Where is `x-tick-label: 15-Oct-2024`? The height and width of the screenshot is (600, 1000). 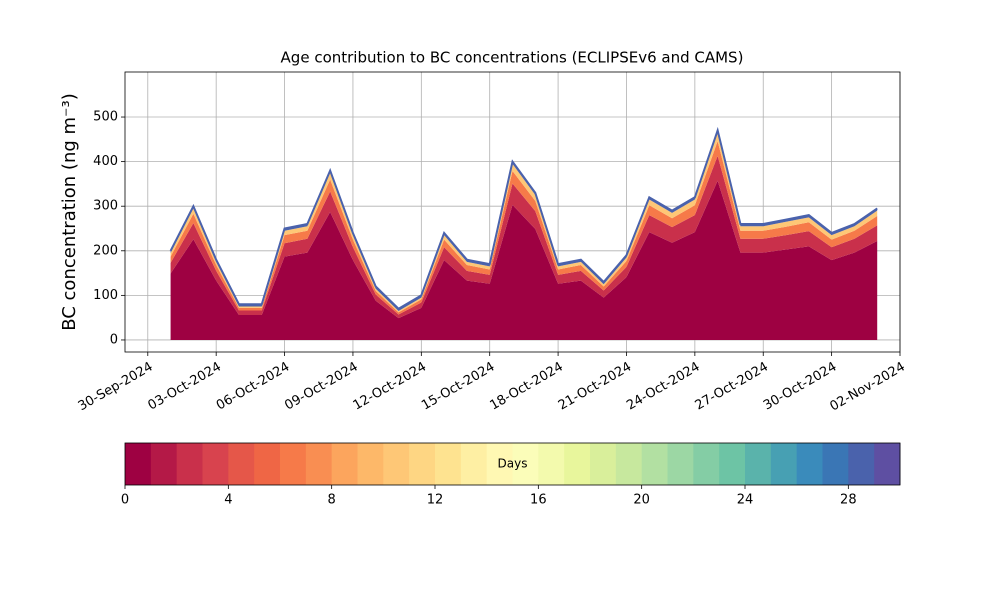
x-tick-label: 15-Oct-2024 is located at coordinates (458, 387).